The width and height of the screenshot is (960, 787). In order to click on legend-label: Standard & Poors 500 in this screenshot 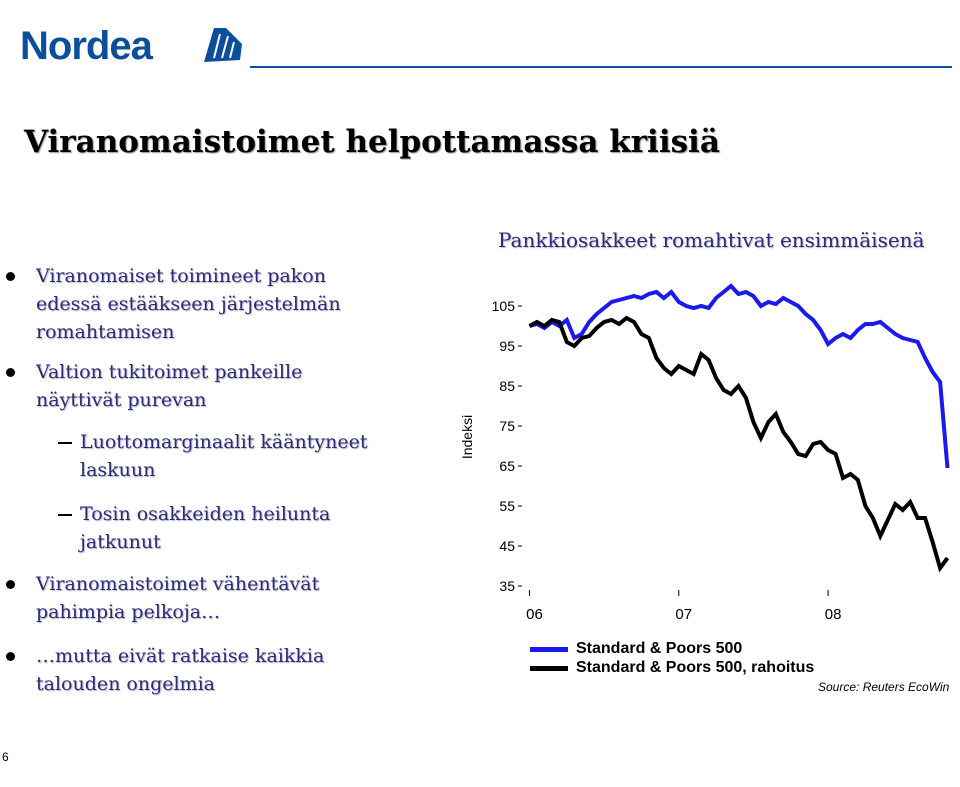, I will do `click(659, 648)`.